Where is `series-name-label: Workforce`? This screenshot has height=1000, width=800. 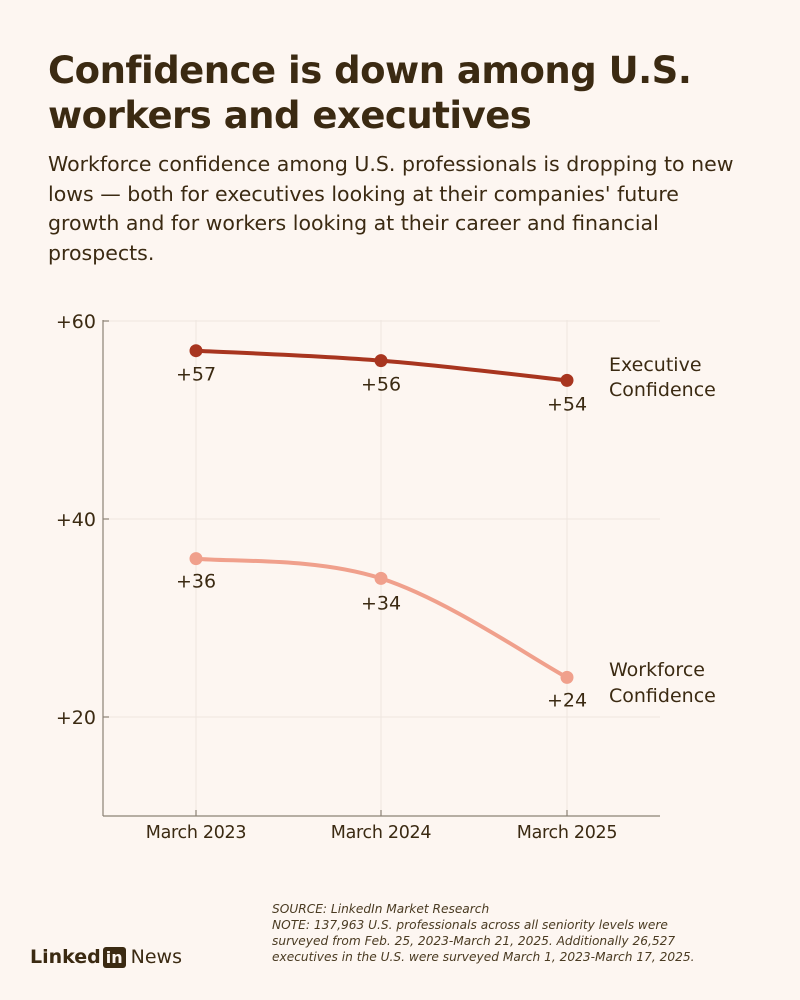
series-name-label: Workforce is located at coordinates (657, 670).